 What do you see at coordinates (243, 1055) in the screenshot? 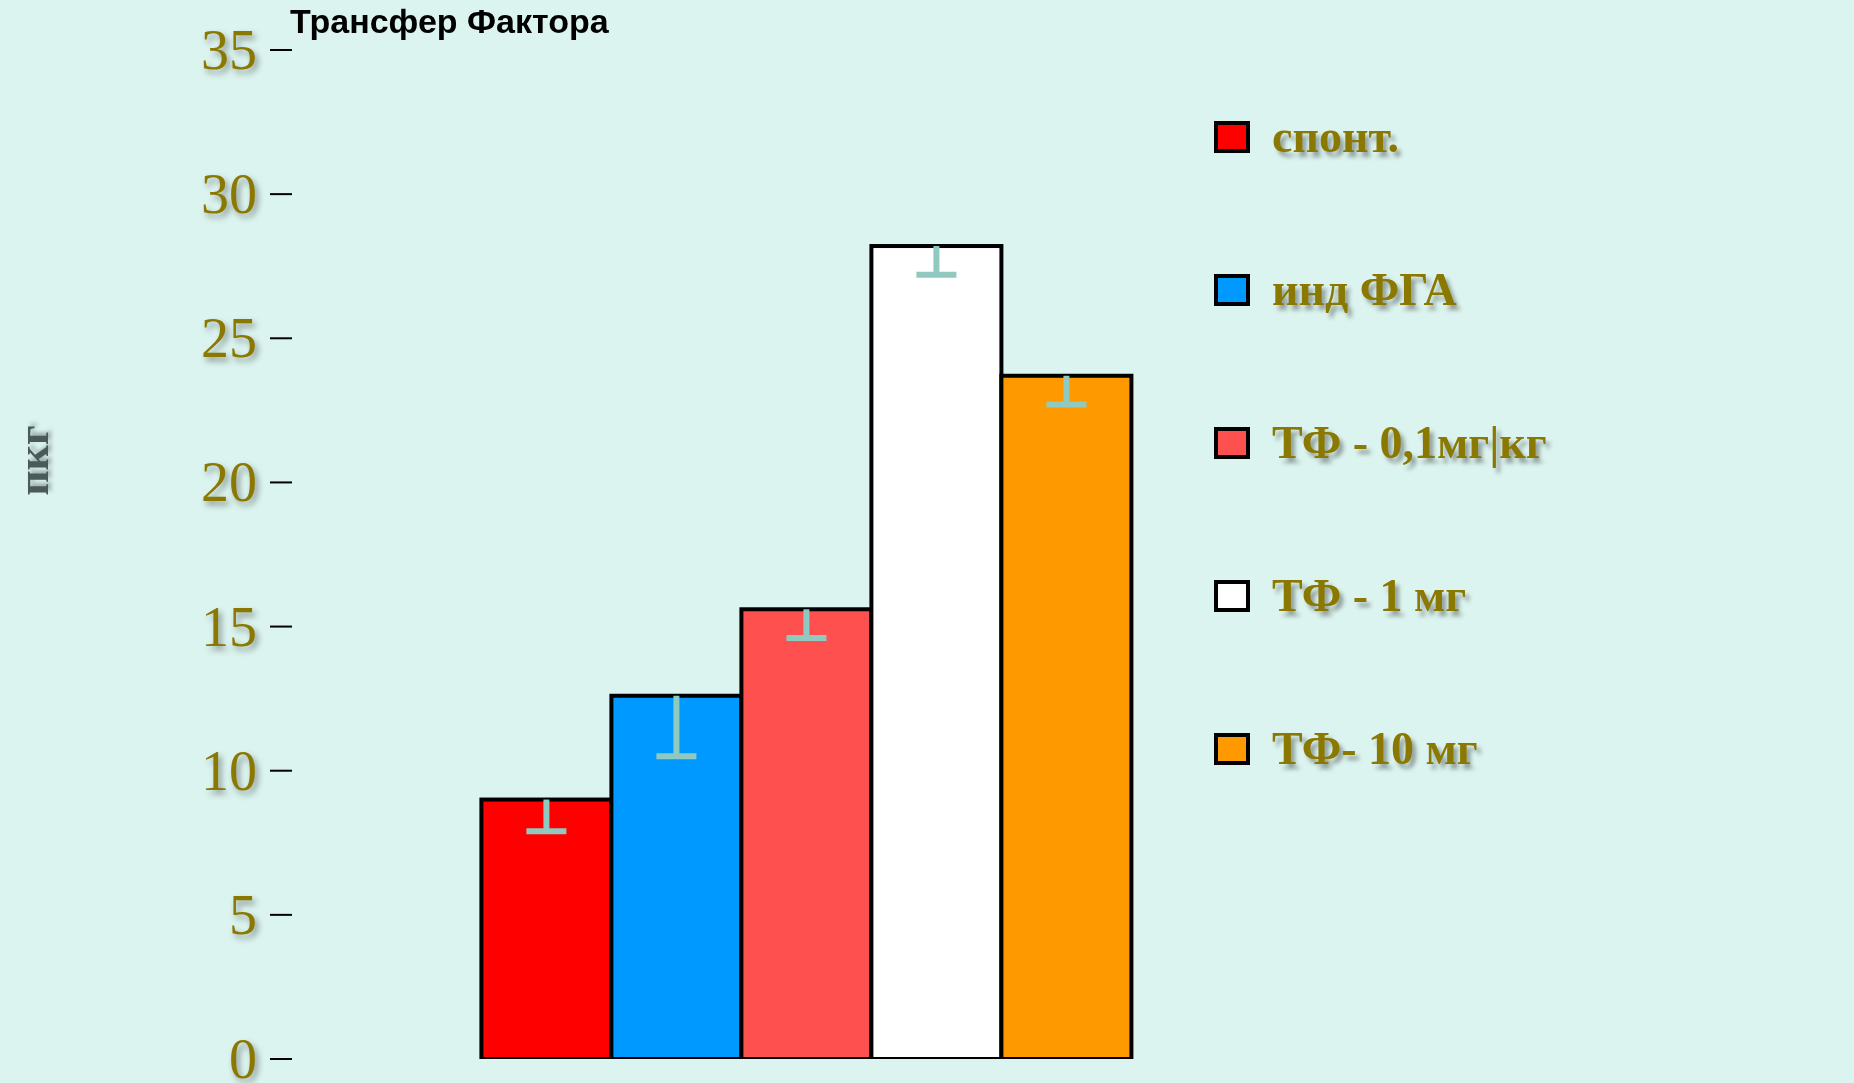
I see `y-tick-label: 0` at bounding box center [243, 1055].